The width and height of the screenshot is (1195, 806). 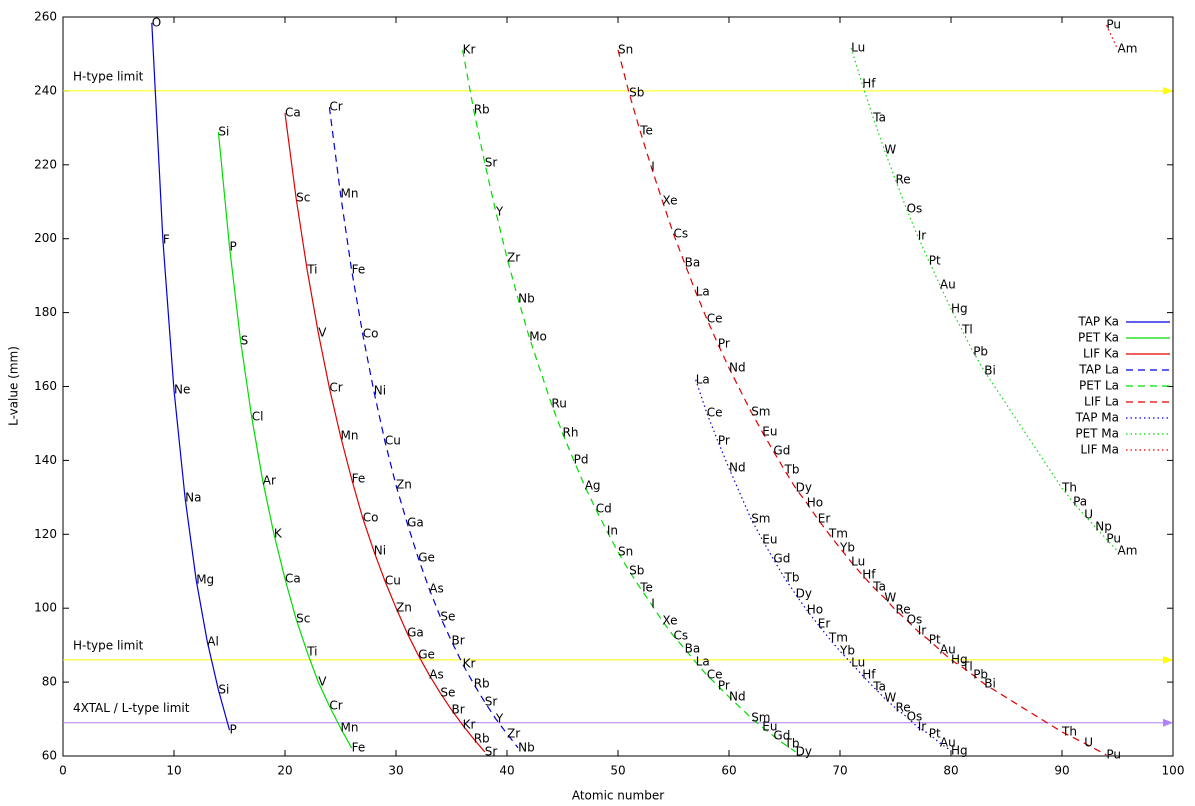 What do you see at coordinates (760, 519) in the screenshot?
I see `element-label: Sm` at bounding box center [760, 519].